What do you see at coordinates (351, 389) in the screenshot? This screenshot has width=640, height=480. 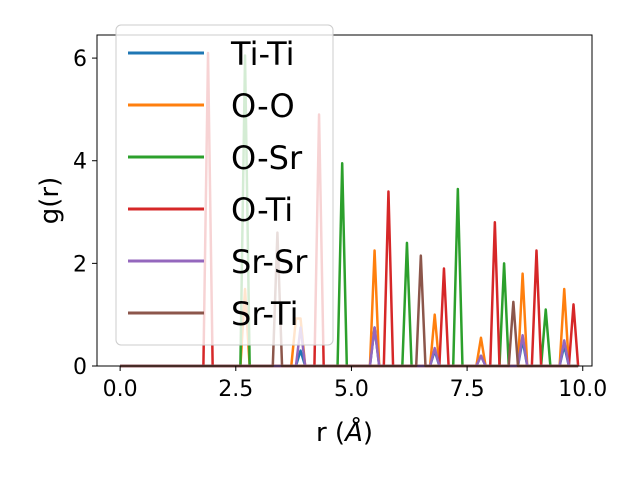 I see `x-tick-label: 5.0` at bounding box center [351, 389].